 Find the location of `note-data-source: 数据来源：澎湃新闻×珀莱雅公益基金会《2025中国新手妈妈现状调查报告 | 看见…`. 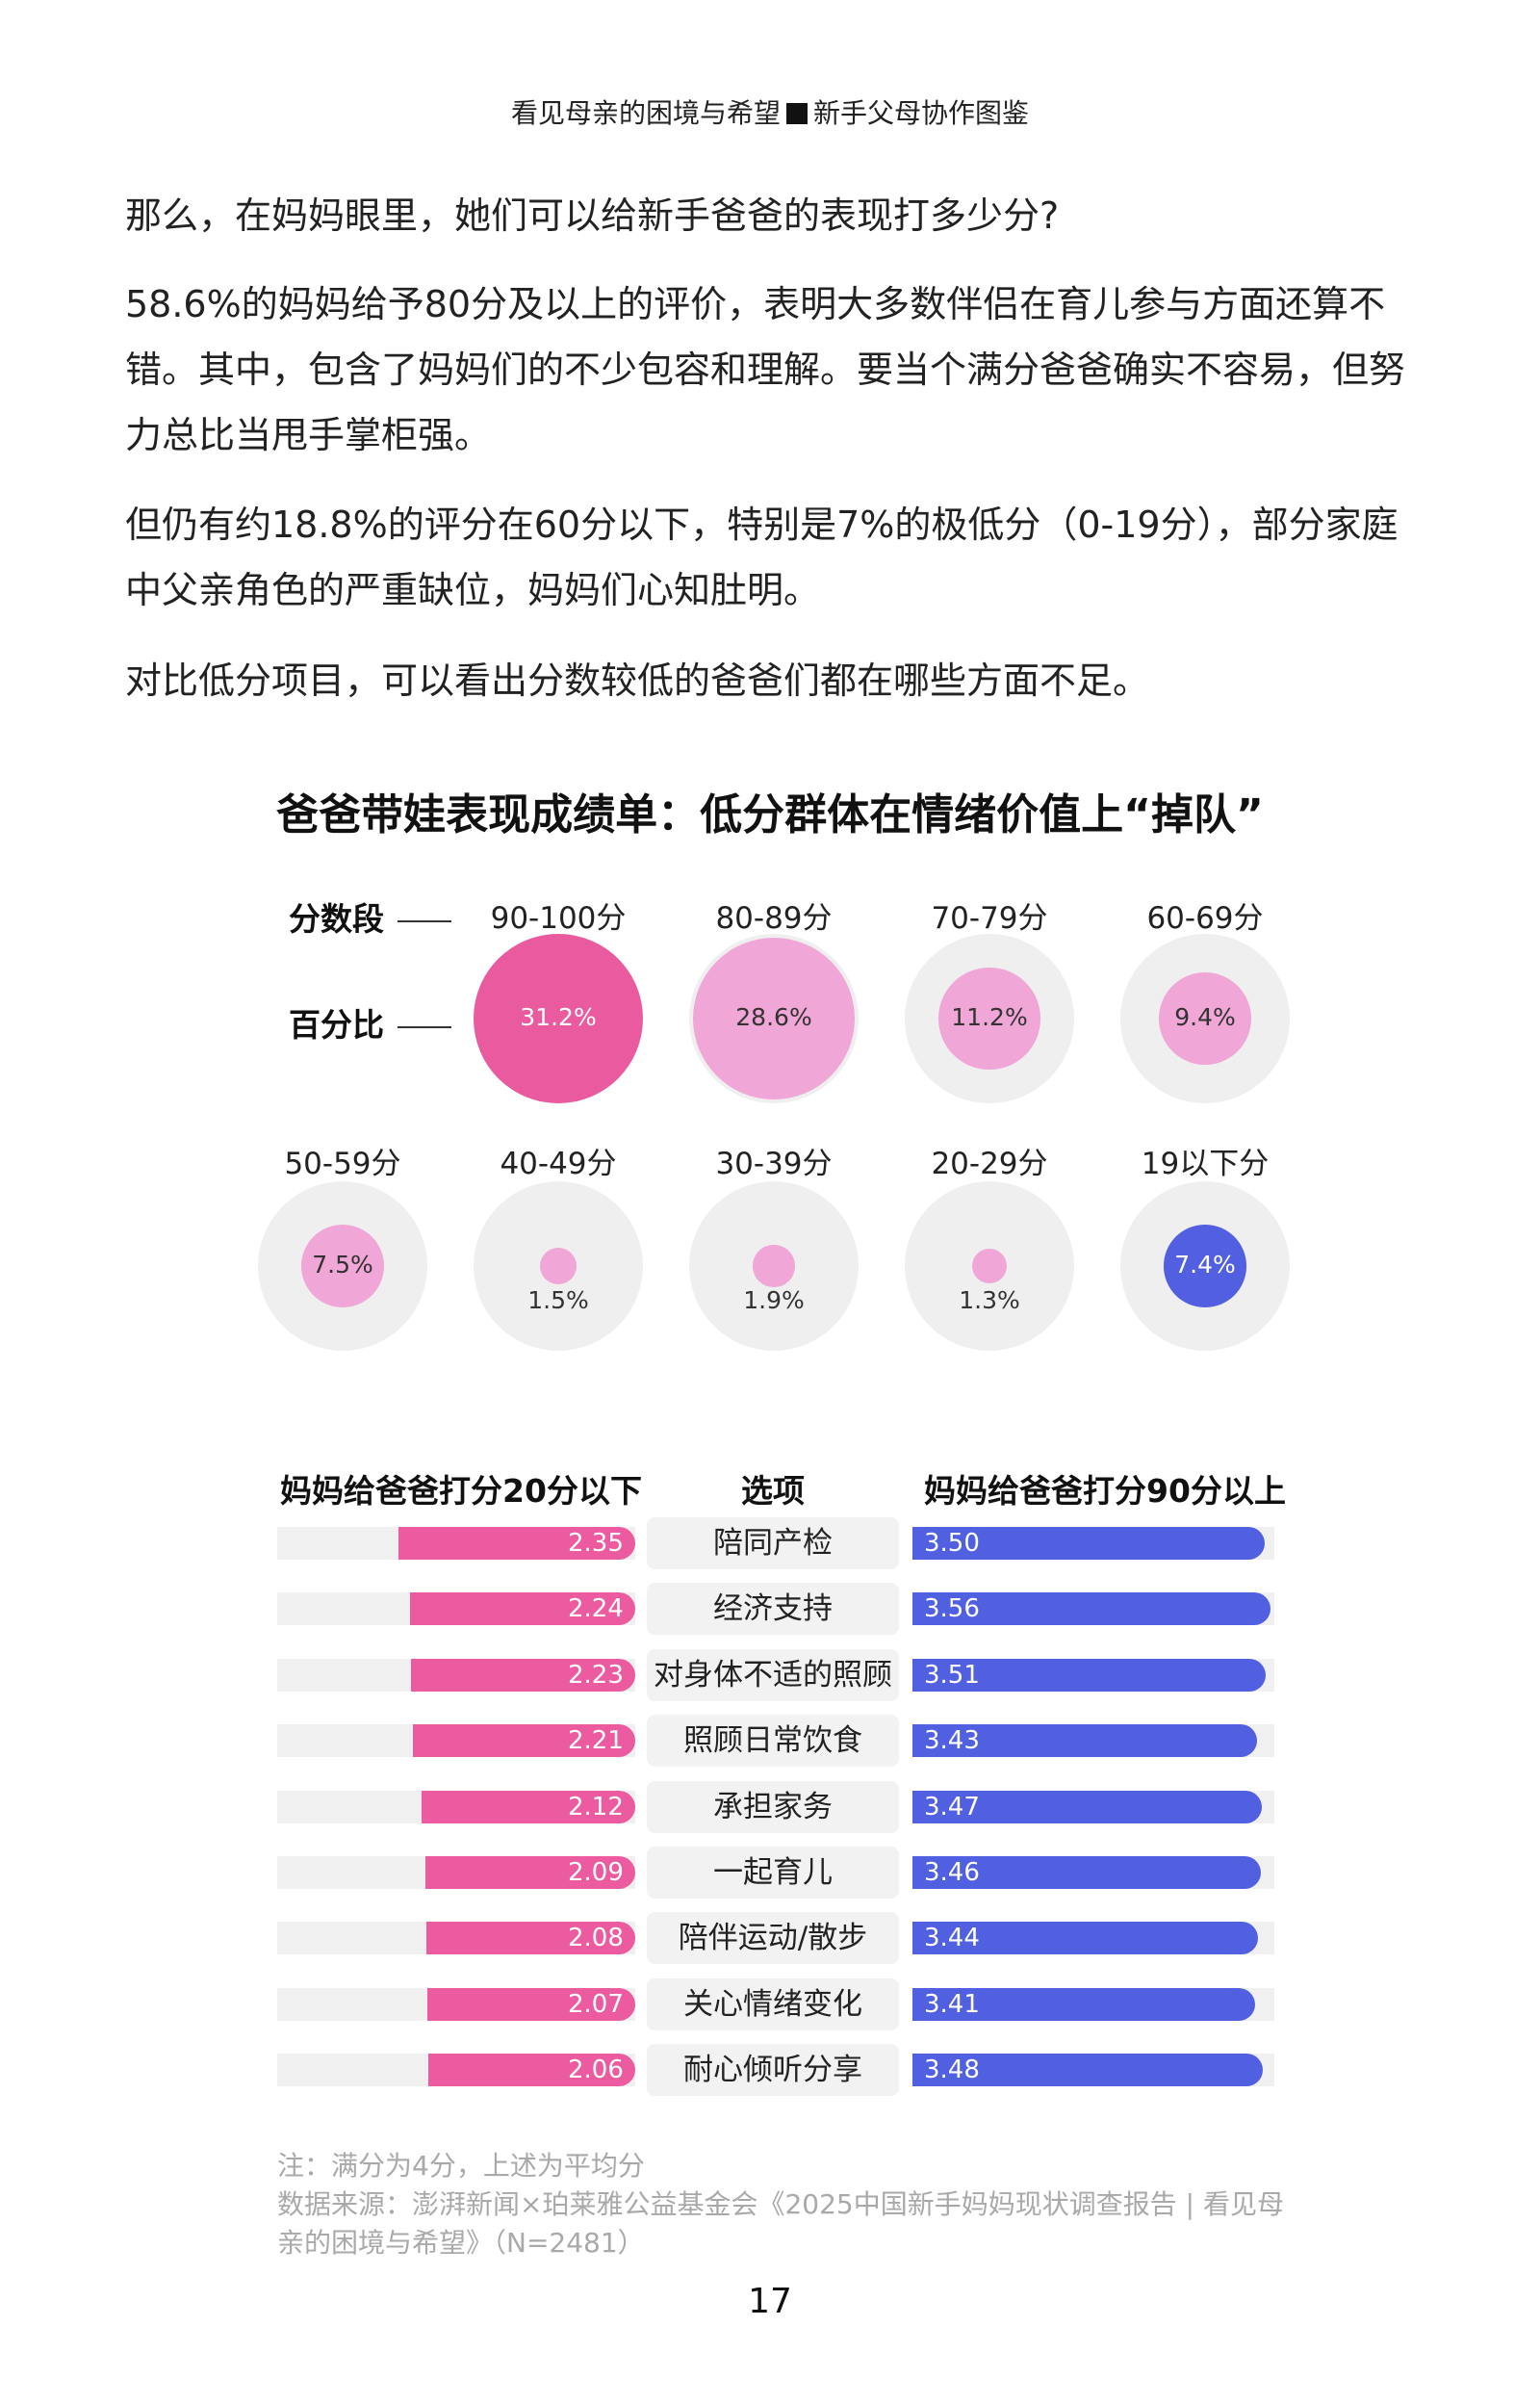

note-data-source: 数据来源：澎湃新闻×珀莱雅公益基金会《2025中国新手妈妈现状调查报告 | 看见… is located at coordinates (780, 2223).